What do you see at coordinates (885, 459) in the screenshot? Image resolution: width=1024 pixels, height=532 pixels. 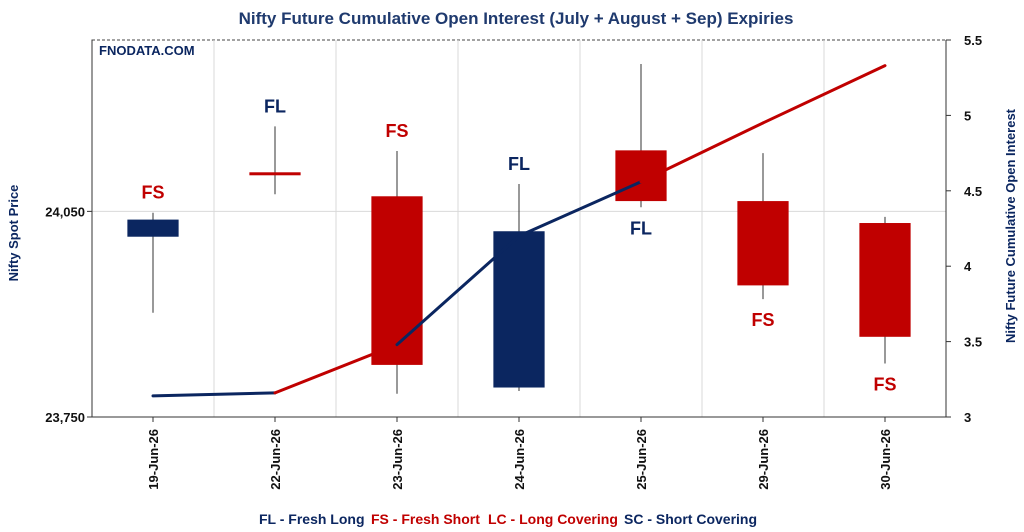 I see `x-tick-label: 30-Jun-26` at bounding box center [885, 459].